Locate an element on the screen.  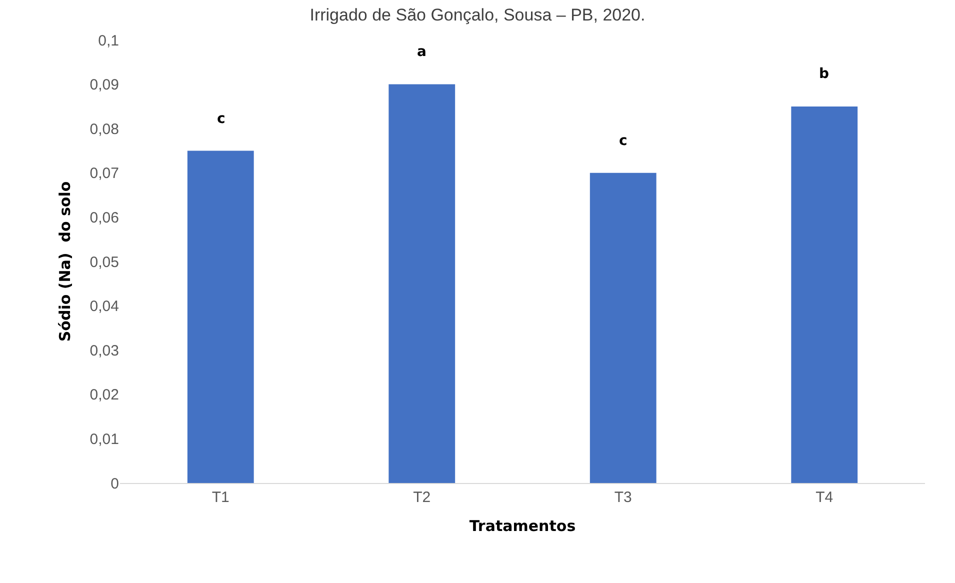
x-tick-label: T1 is located at coordinates (221, 497).